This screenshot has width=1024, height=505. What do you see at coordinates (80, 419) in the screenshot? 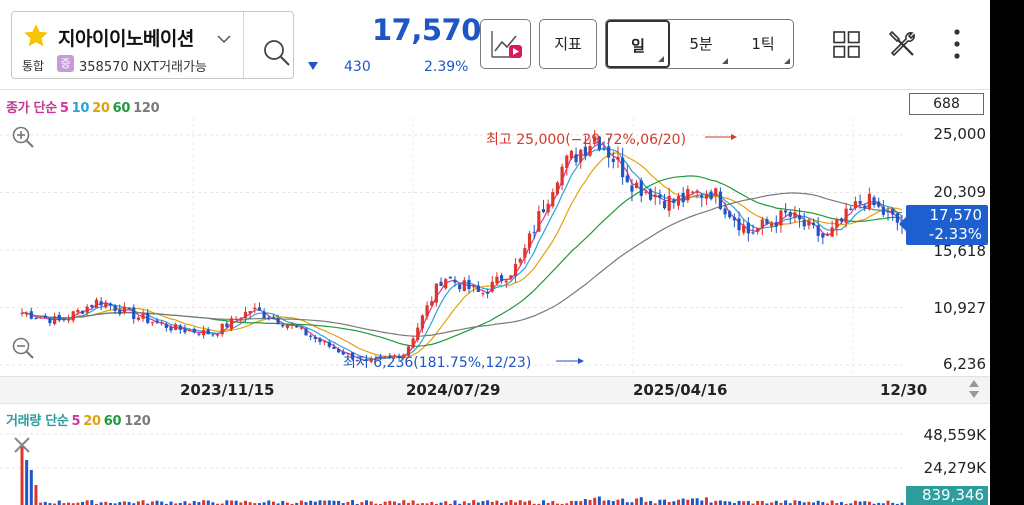
I see `volume-ma-legend: 거래량 단순 5 20 60 120` at bounding box center [80, 419].